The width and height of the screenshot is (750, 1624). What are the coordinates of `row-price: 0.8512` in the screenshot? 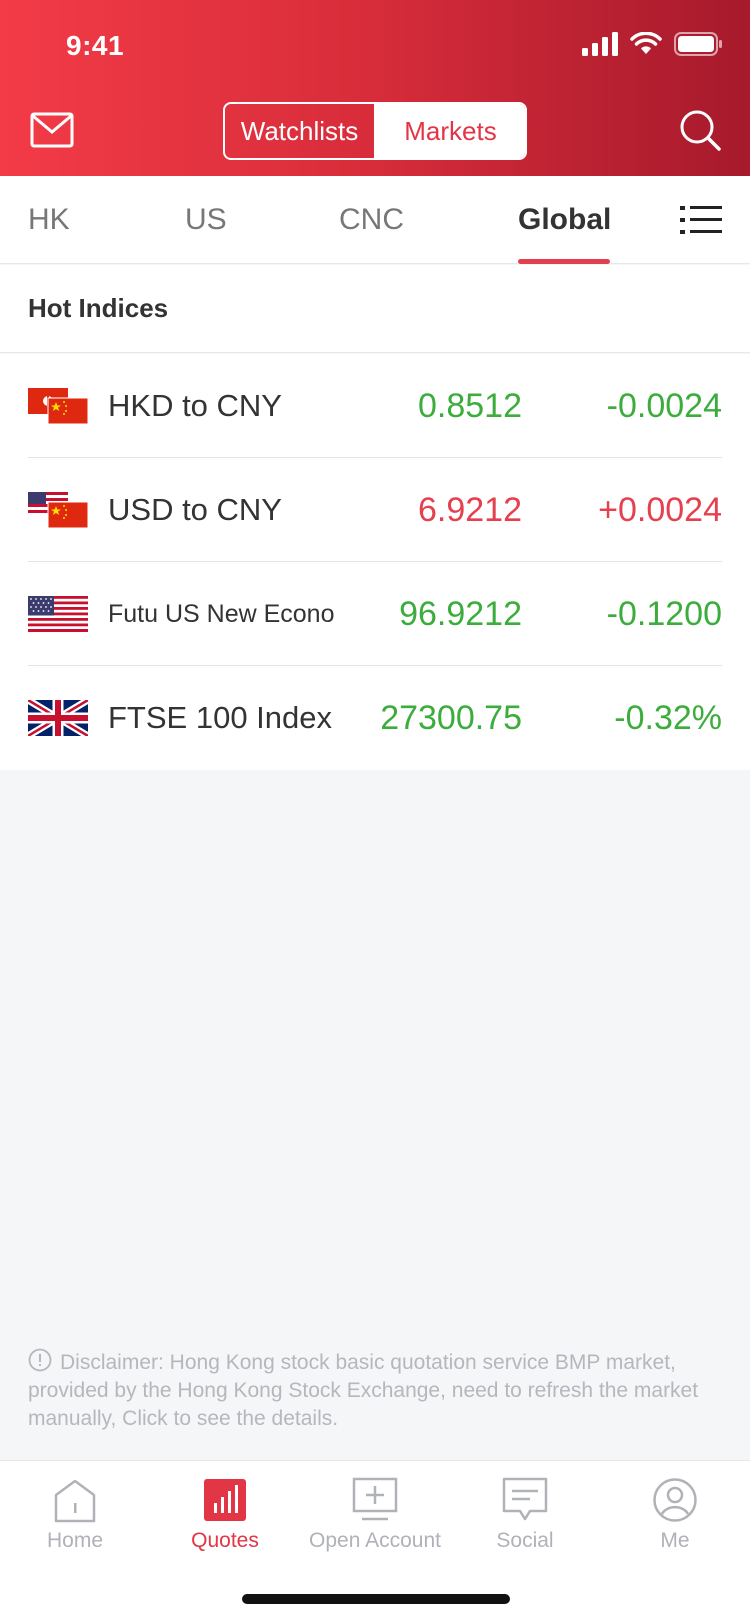 It's located at (470, 405).